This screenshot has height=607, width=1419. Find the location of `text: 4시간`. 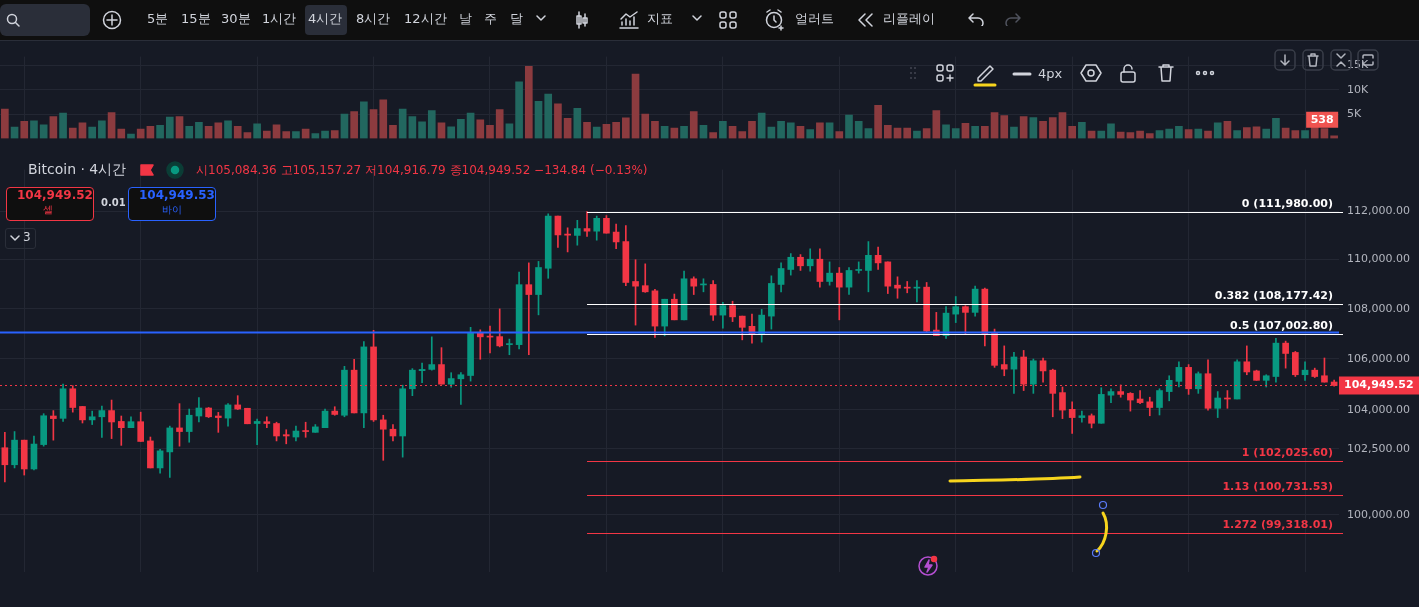

text: 4시간 is located at coordinates (325, 19).